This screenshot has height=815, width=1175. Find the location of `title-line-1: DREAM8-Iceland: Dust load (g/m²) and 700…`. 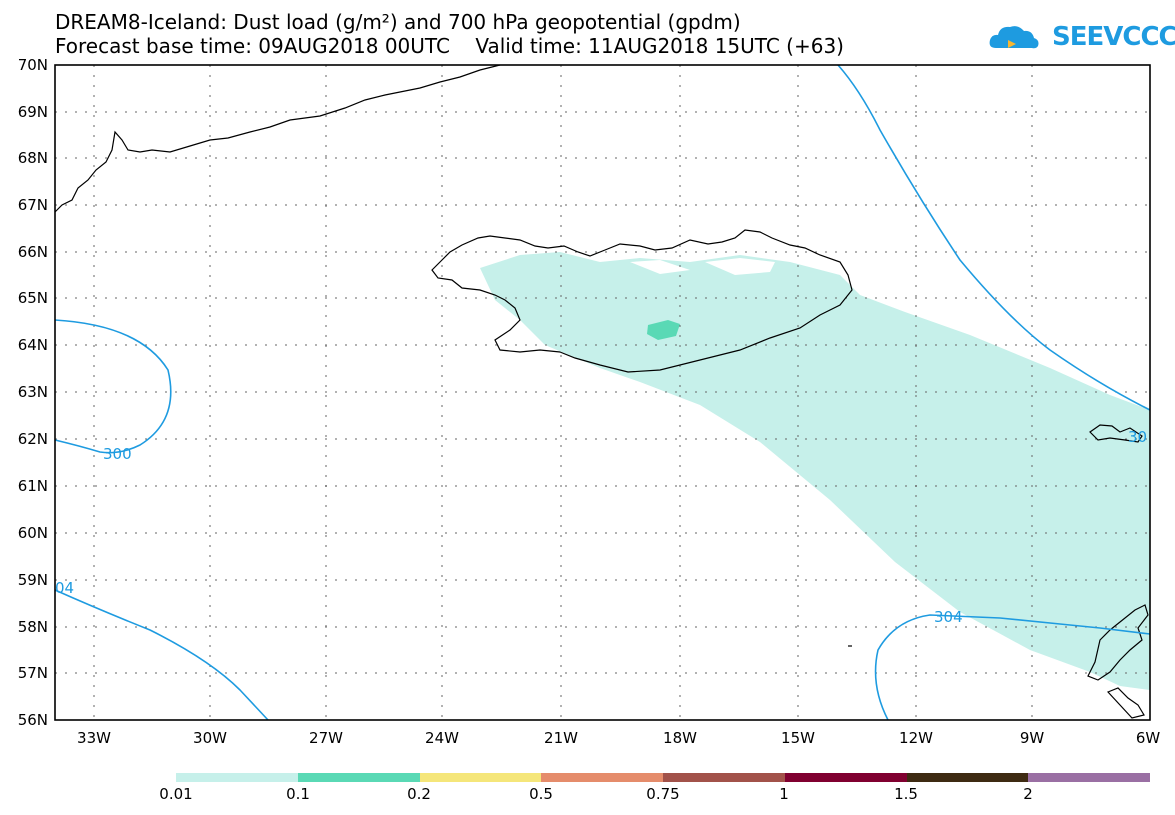

title-line-1: DREAM8-Iceland: Dust load (g/m²) and 700… is located at coordinates (398, 22).